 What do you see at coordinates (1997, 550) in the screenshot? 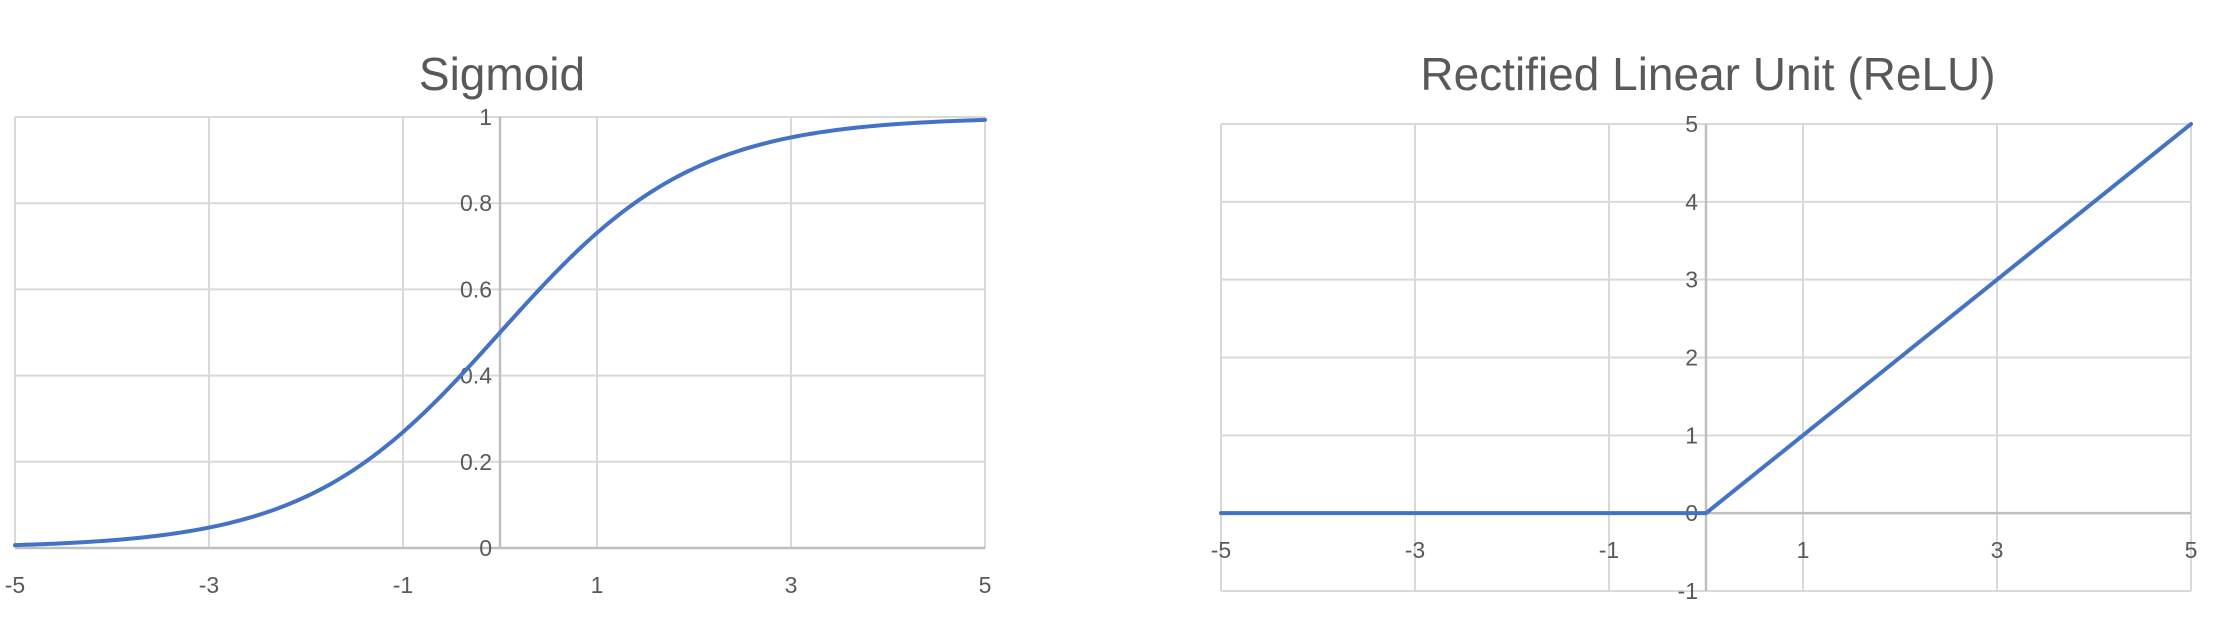
I see `relu-x-tick-label: 3` at bounding box center [1997, 550].